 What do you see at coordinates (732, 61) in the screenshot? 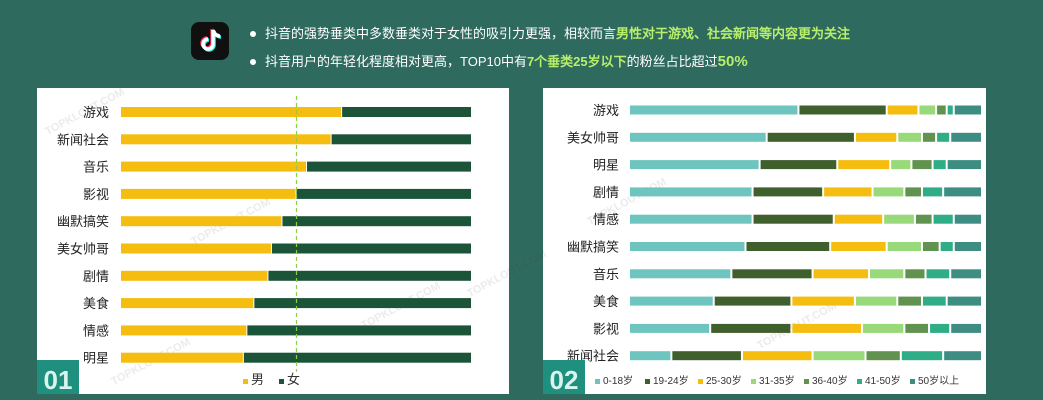
I see `bullet2-percent: 50%` at bounding box center [732, 61].